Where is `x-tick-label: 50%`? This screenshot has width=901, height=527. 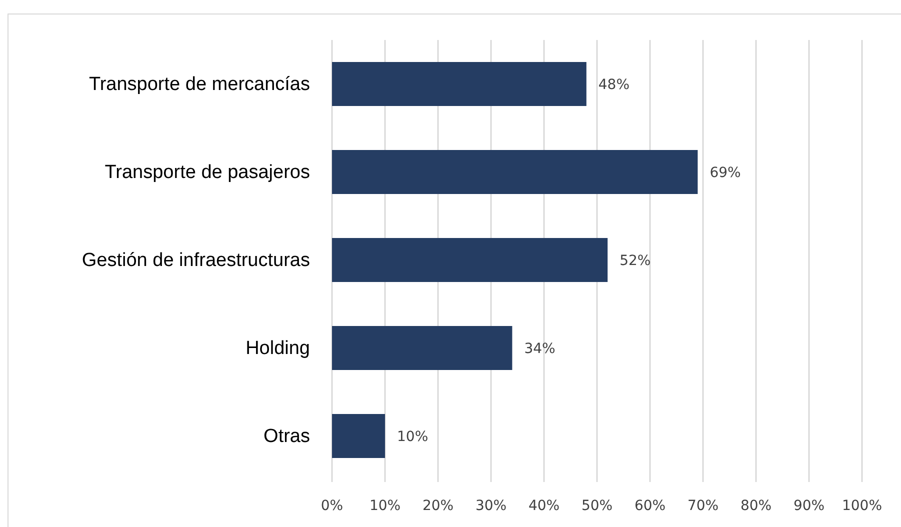 x-tick-label: 50% is located at coordinates (597, 506).